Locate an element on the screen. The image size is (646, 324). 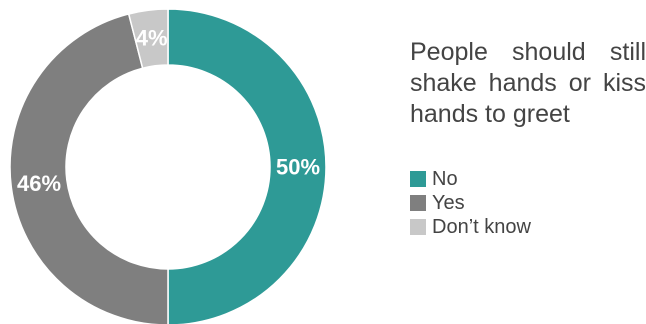
slice-label-yes: 46% is located at coordinates (39, 183).